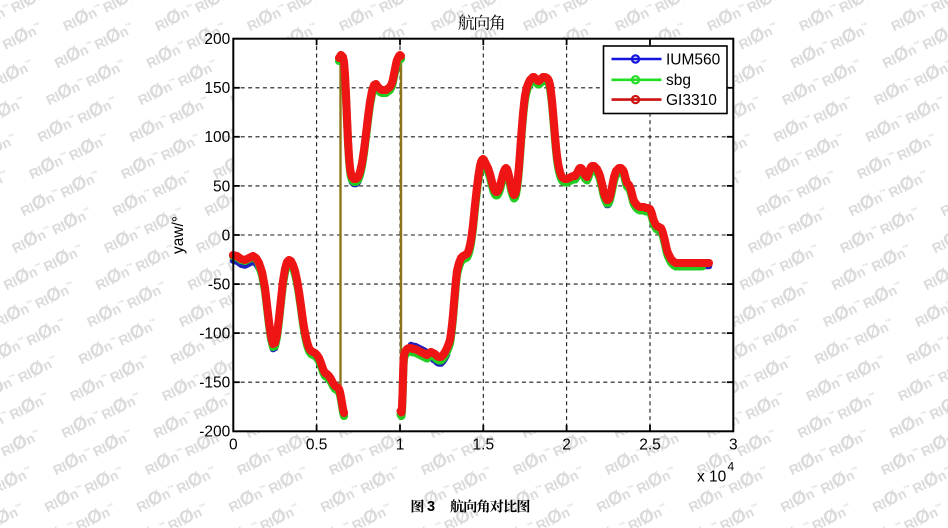 The width and height of the screenshot is (948, 528). Describe the element at coordinates (178, 235) in the screenshot. I see `svg-text: yaw/°` at that location.